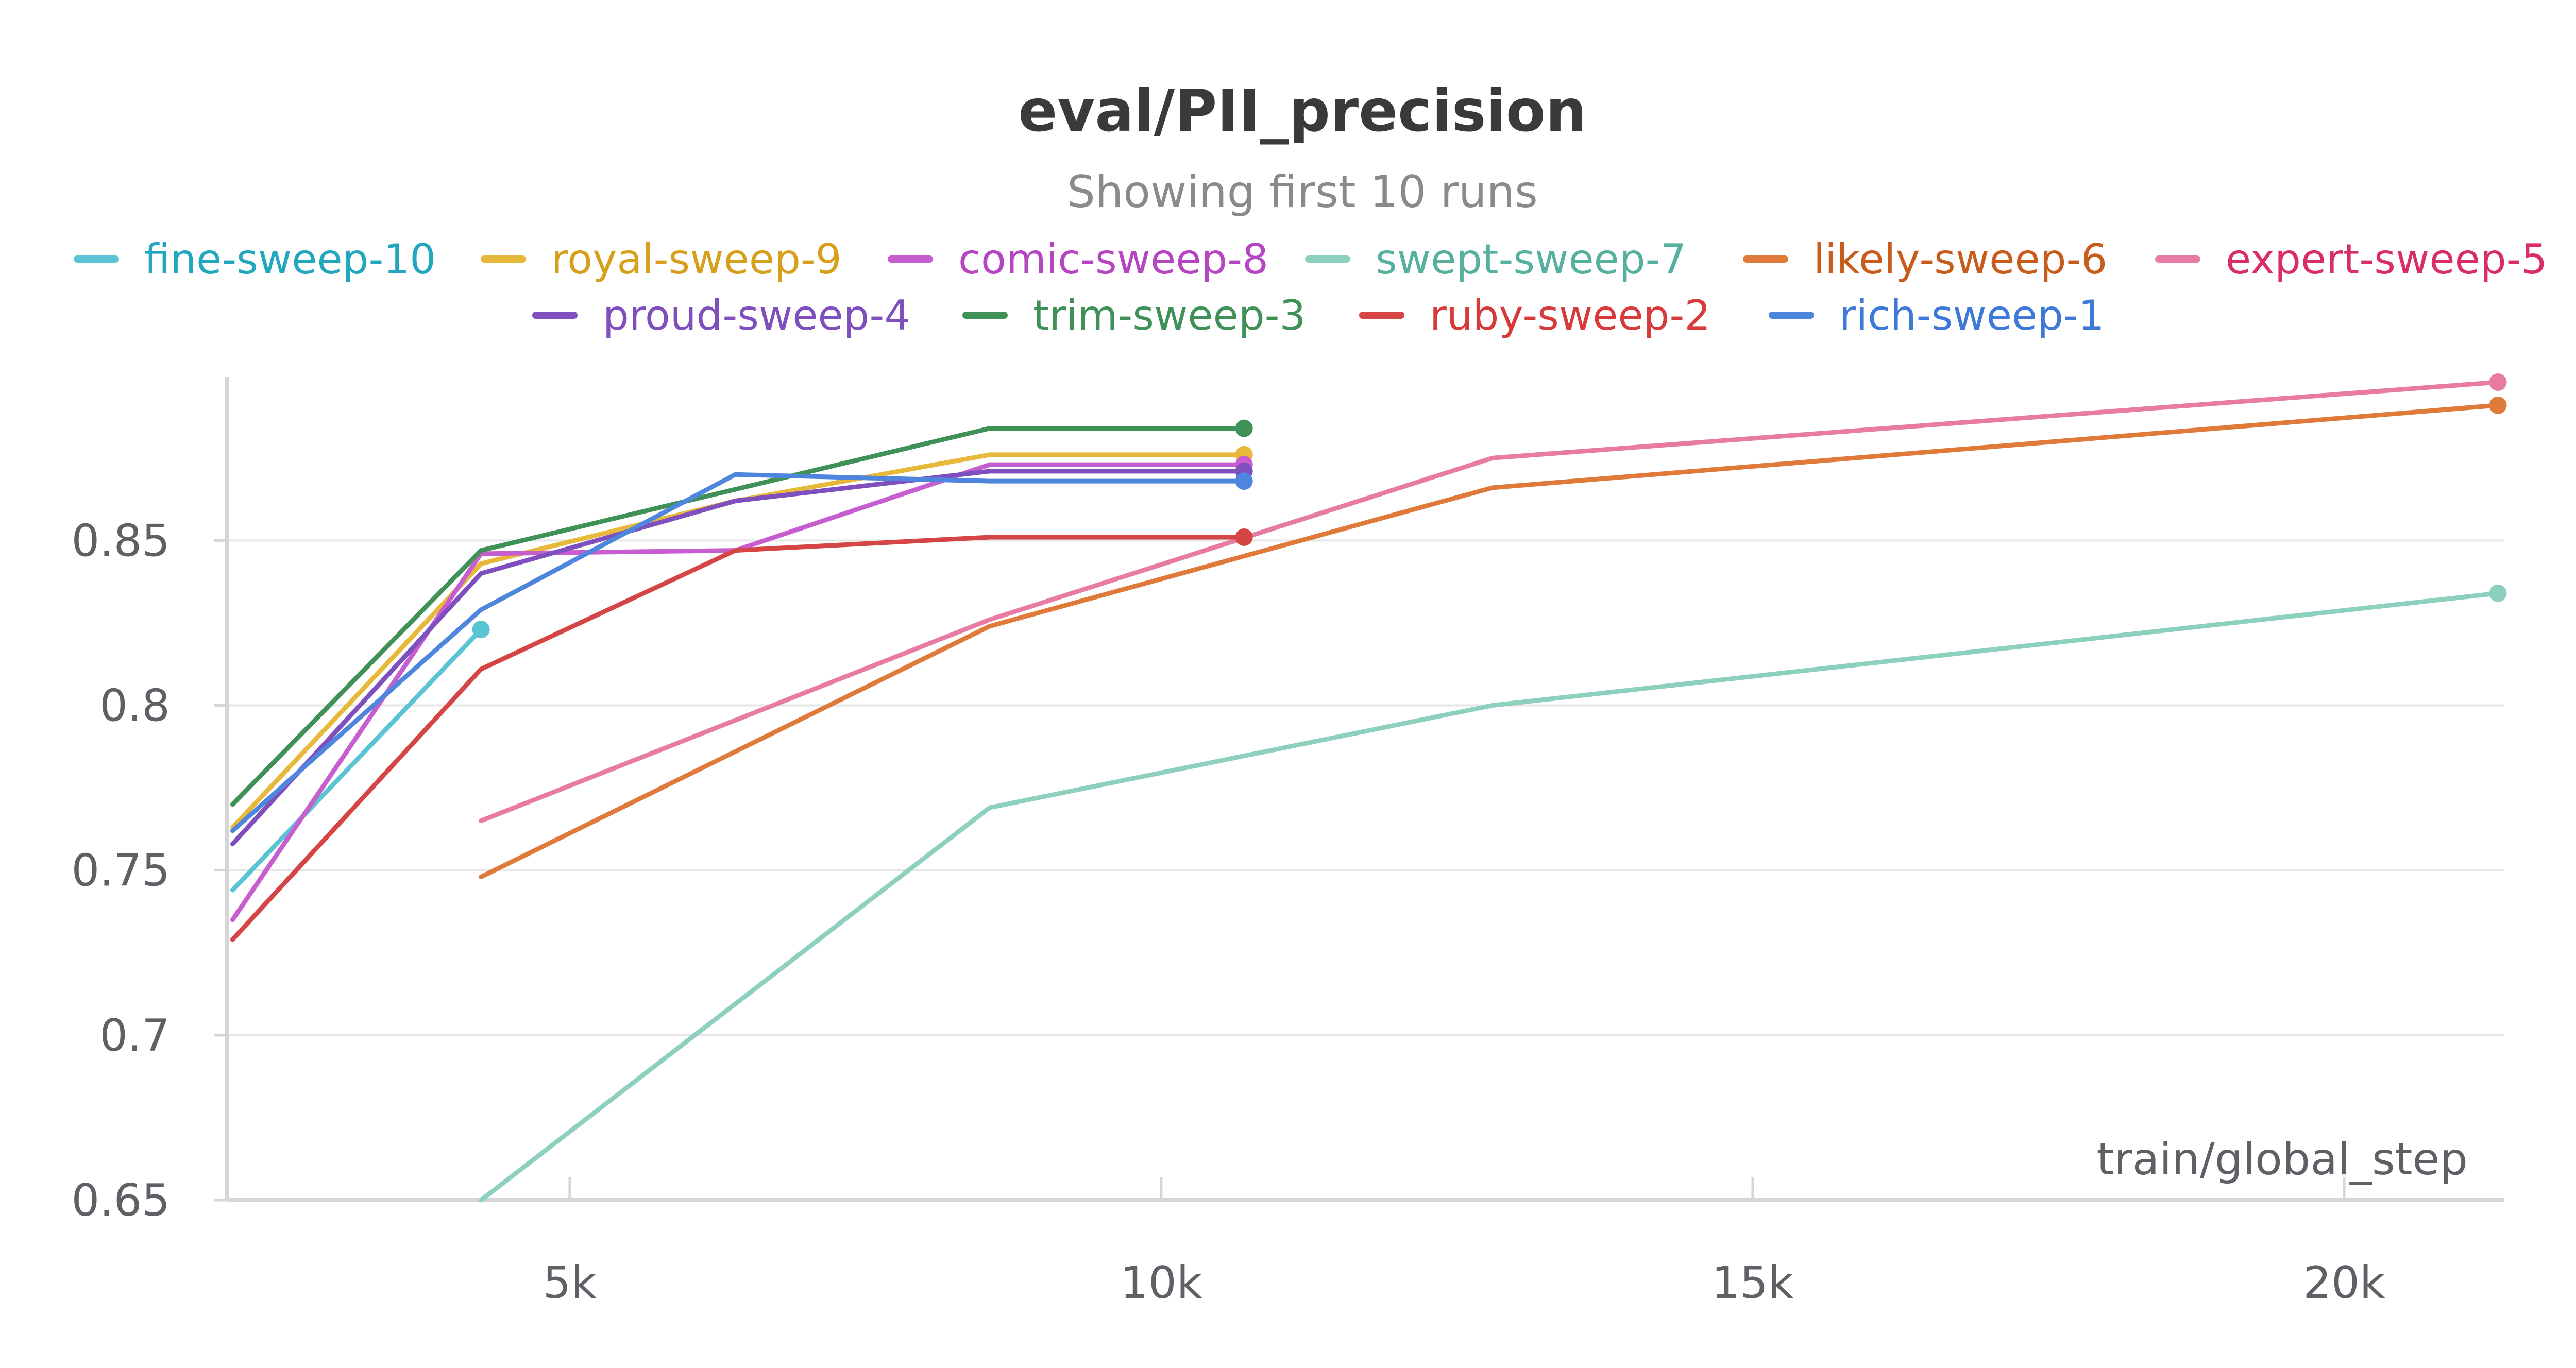  I want to click on y-tick-label: 0.85, so click(121, 541).